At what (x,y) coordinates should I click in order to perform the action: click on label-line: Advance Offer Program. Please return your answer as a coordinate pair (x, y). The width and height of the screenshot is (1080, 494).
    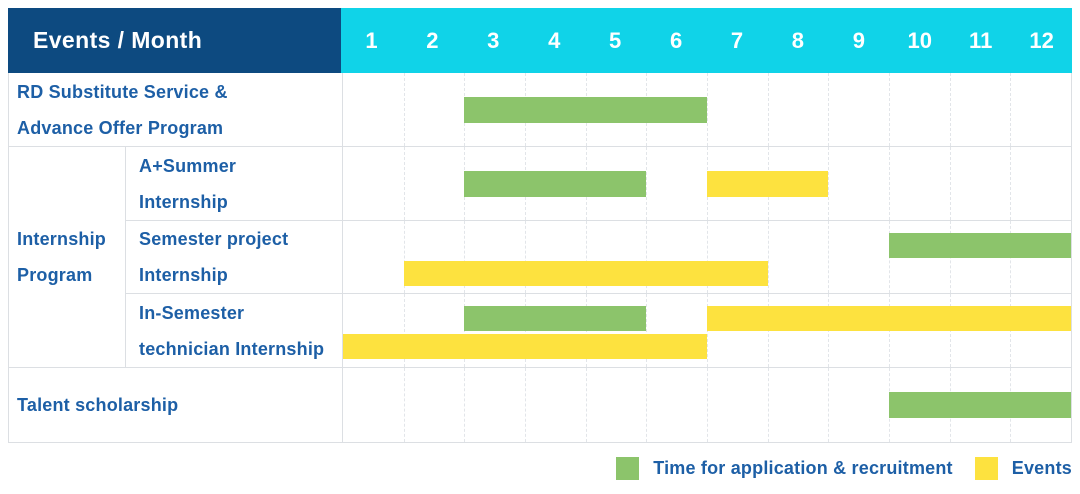
    Looking at the image, I should click on (120, 127).